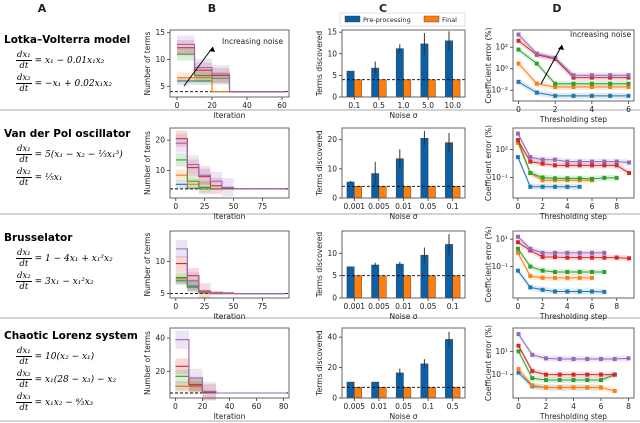 The image size is (640, 423). What do you see at coordinates (403, 306) in the screenshot?
I see `x-tick-label: 0.01` at bounding box center [403, 306].